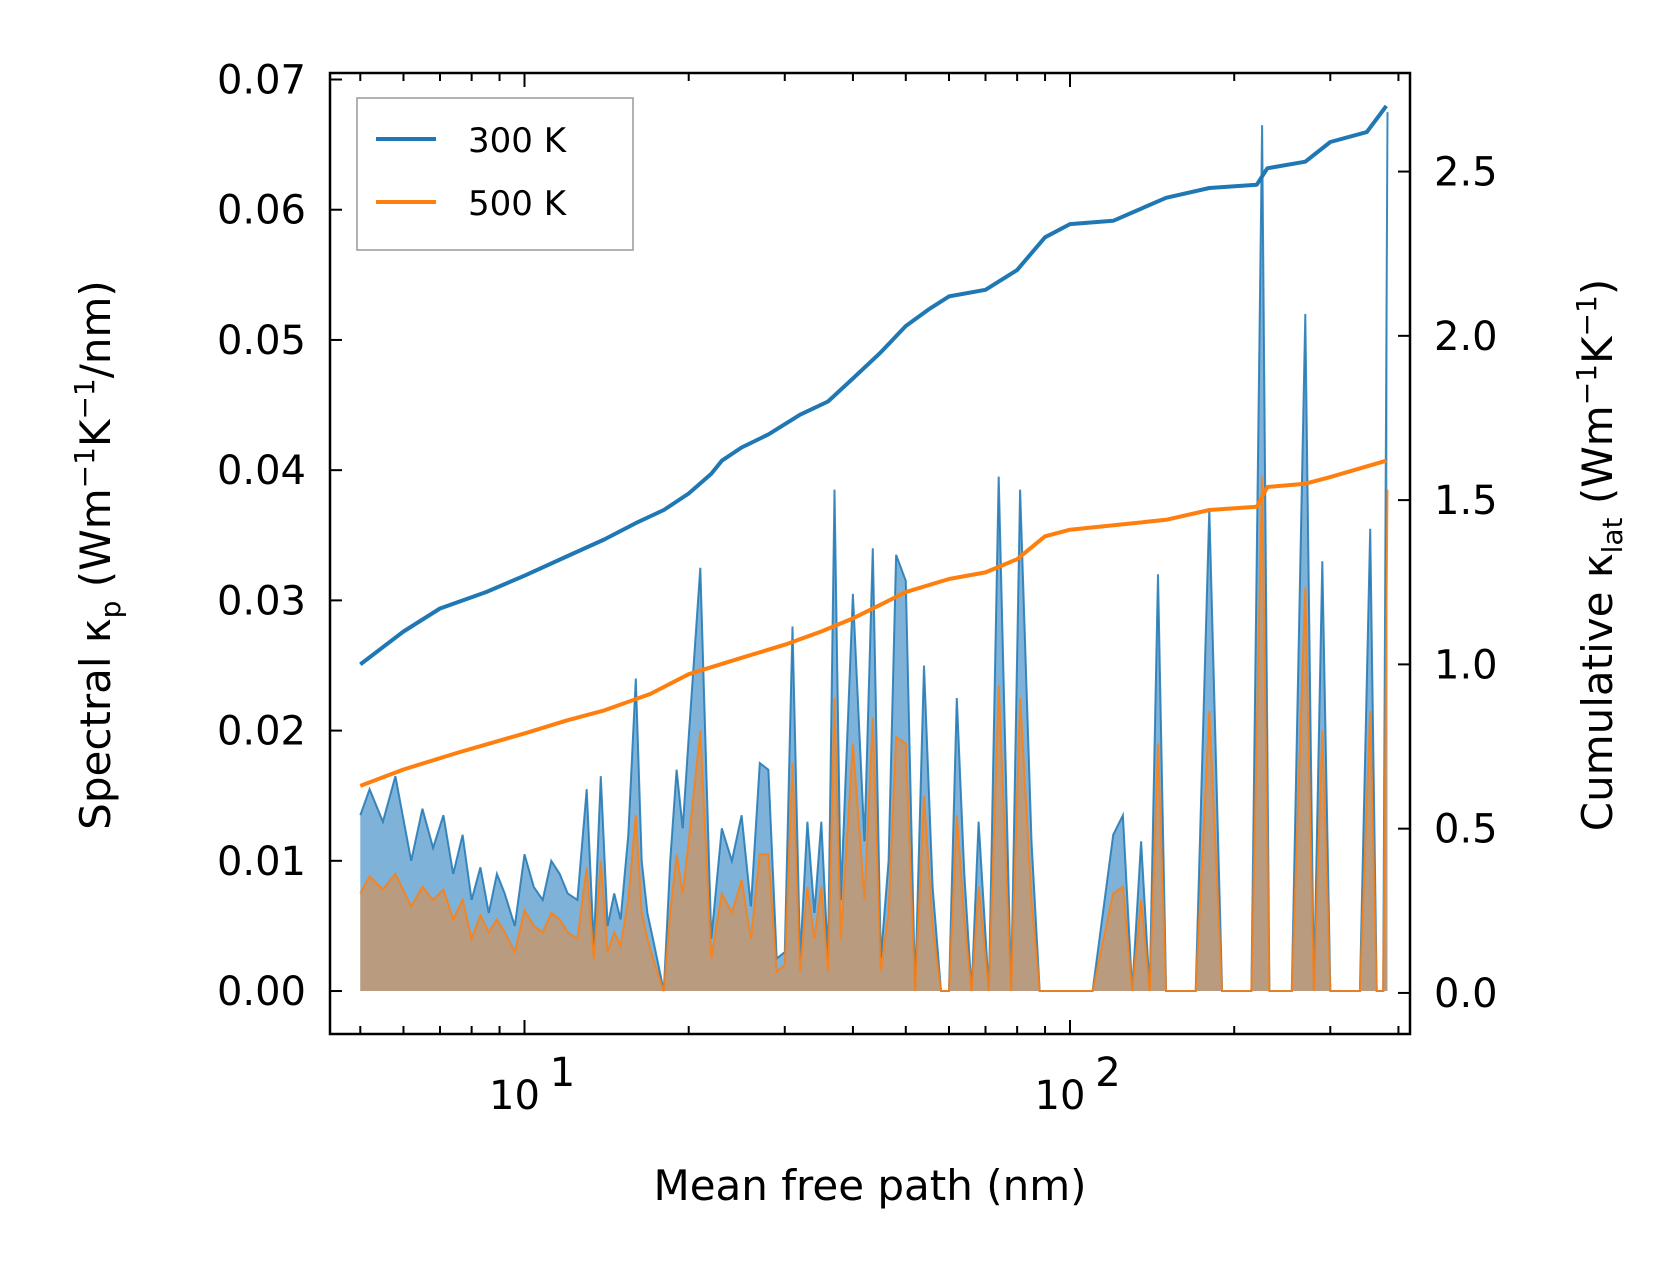 The width and height of the screenshot is (1679, 1266). Describe the element at coordinates (869, 1185) in the screenshot. I see `x-axis-title: Mean free path (nm)` at that location.